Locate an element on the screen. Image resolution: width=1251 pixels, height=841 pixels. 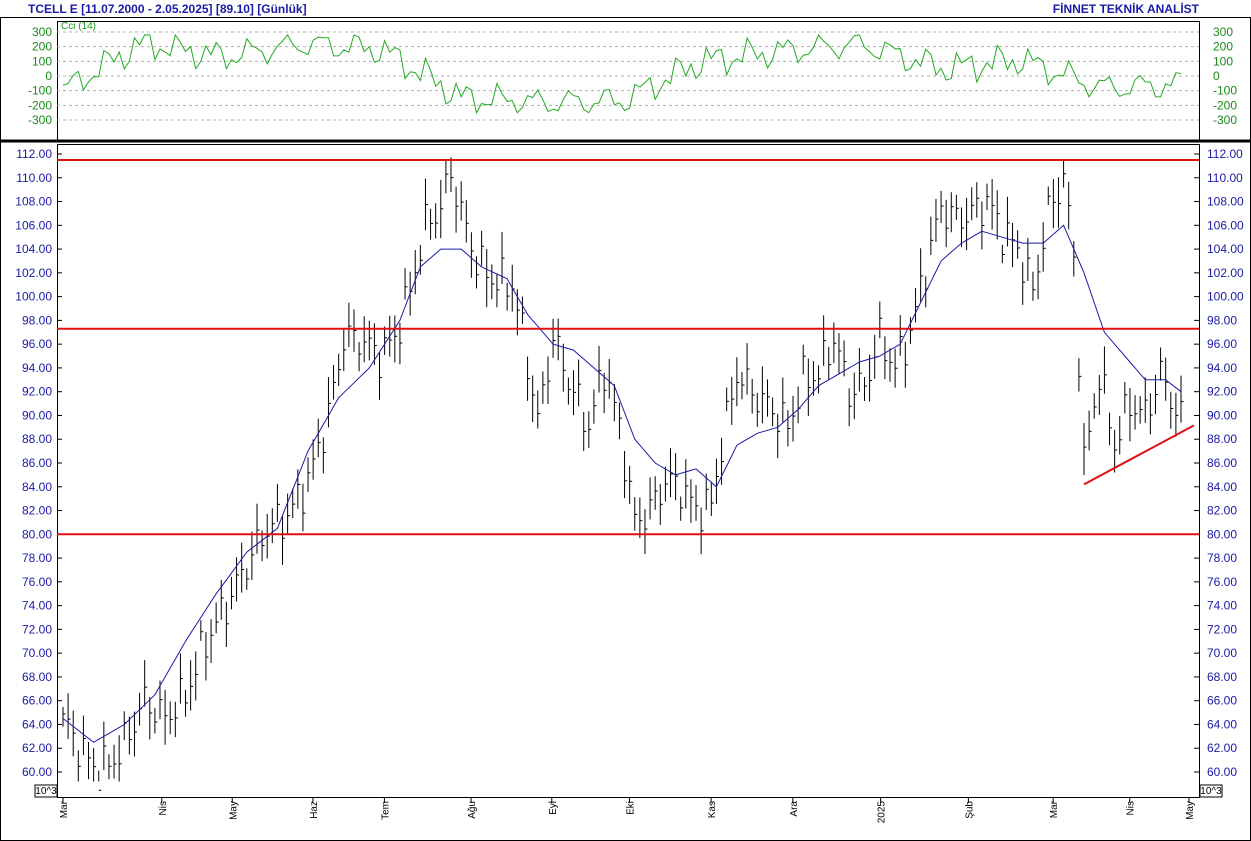
cci-tick-label-right: 200 is located at coordinates (1223, 47).